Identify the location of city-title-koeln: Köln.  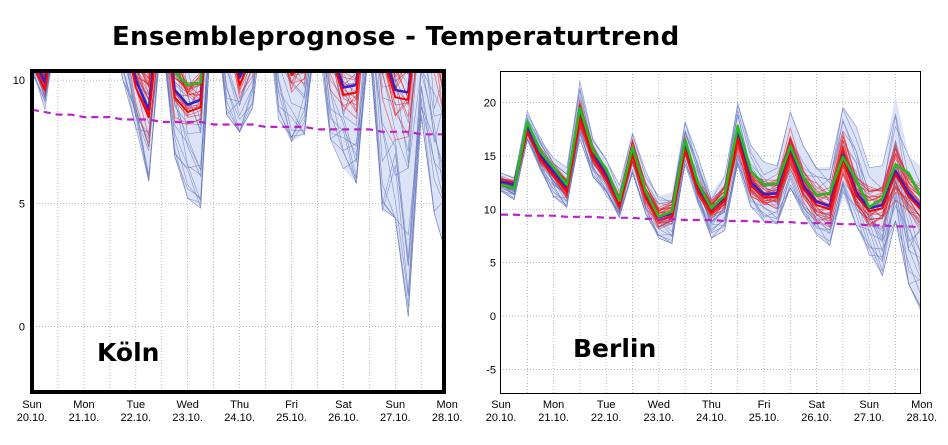
(128, 352).